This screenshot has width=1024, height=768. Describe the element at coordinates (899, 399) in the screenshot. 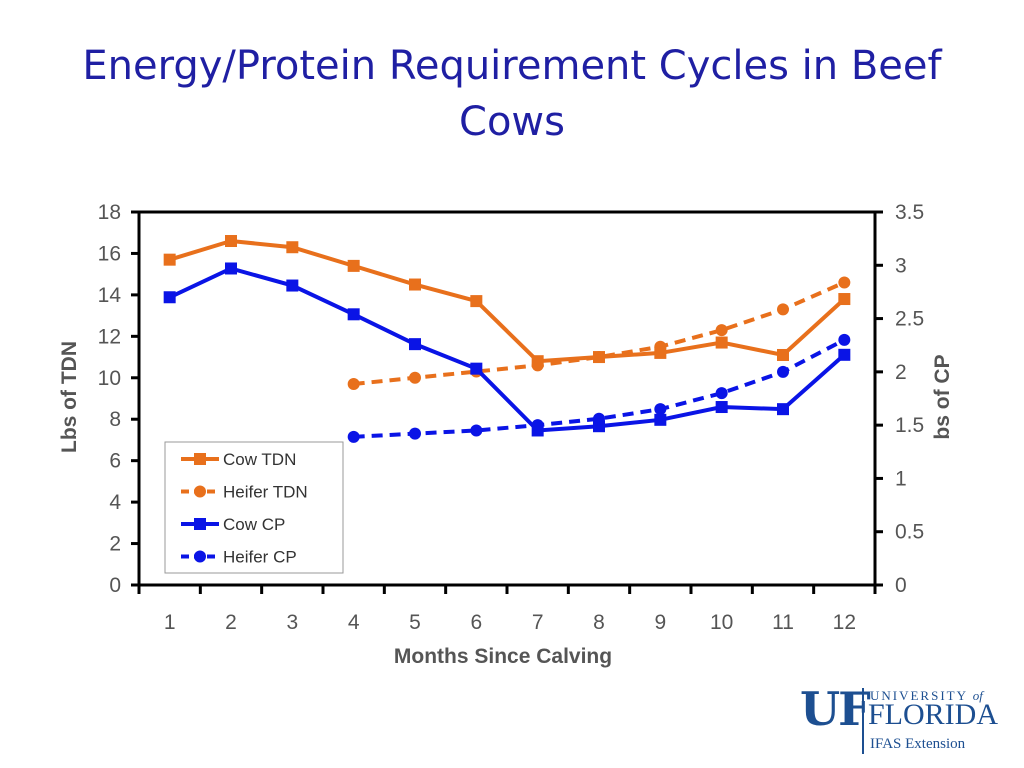

I see `right-y-axis: 0 0.5 1 1.5 2 2.5 3 3.5` at that location.